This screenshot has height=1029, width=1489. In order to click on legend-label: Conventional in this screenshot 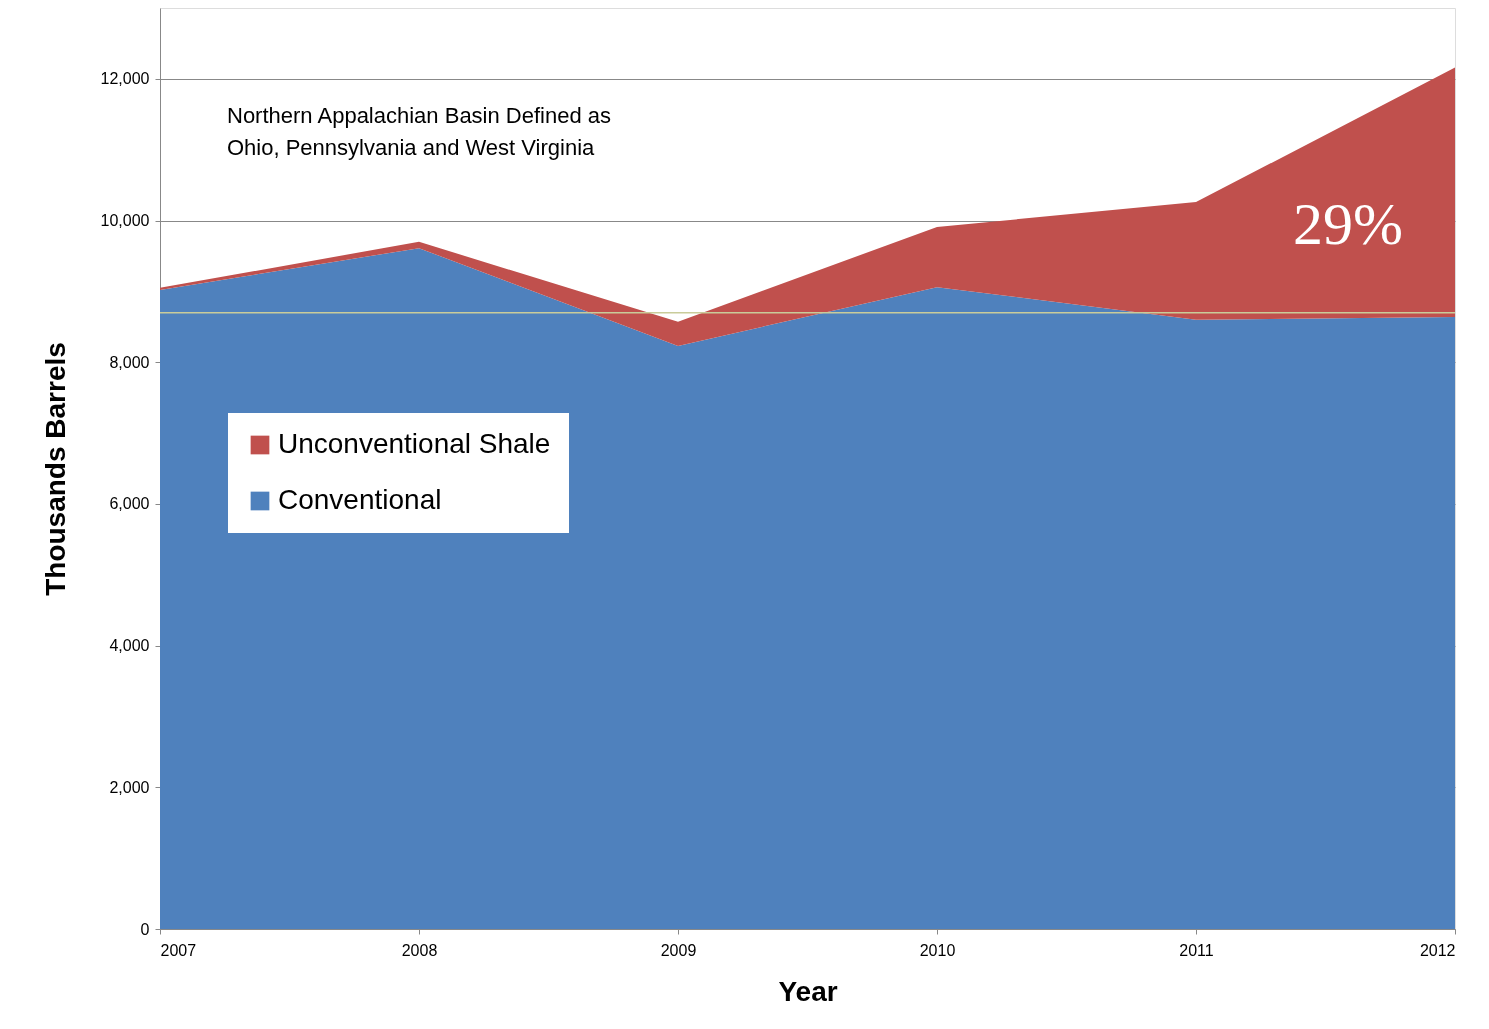, I will do `click(360, 499)`.